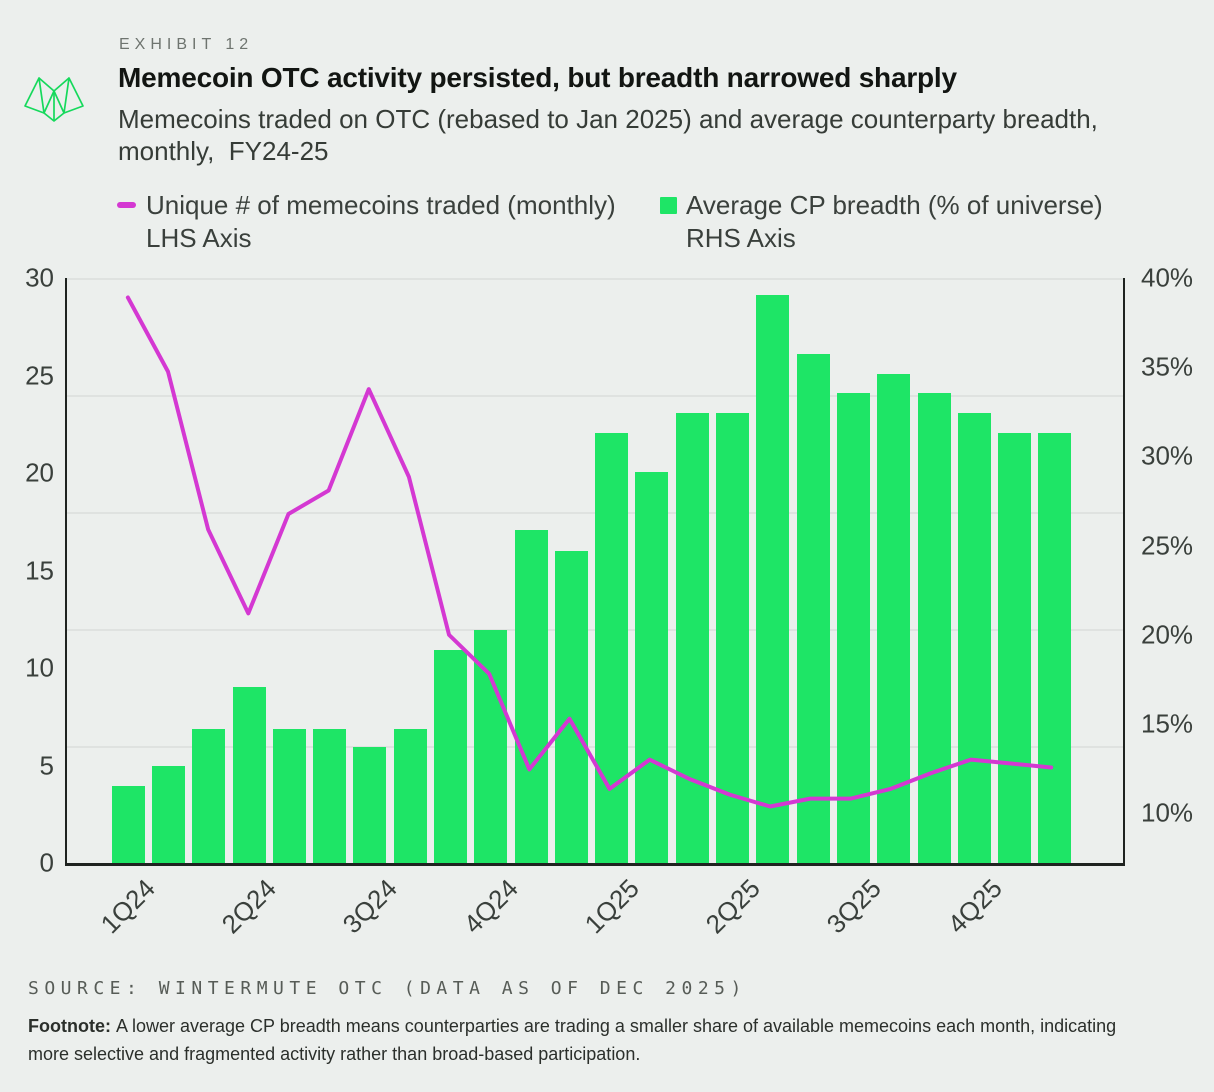 This screenshot has height=1092, width=1214. What do you see at coordinates (46, 765) in the screenshot?
I see `left-axis-tick-label: 5` at bounding box center [46, 765].